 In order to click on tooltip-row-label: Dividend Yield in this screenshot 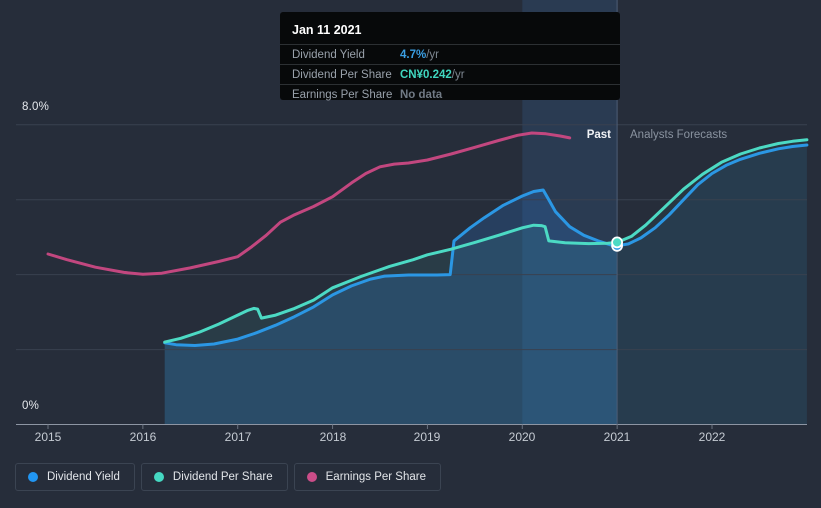, I will do `click(328, 54)`.